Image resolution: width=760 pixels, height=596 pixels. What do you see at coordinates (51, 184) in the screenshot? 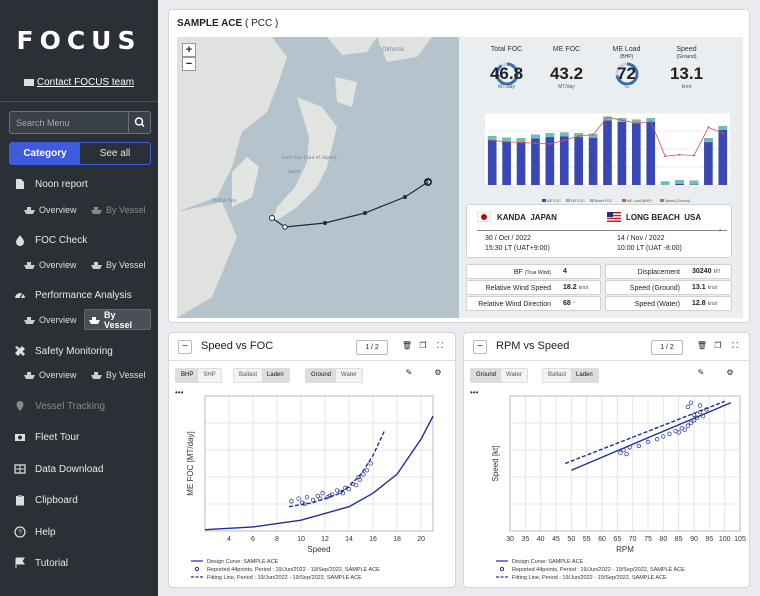
I see `sidebar-item-noon-report: Noon report` at bounding box center [51, 184].